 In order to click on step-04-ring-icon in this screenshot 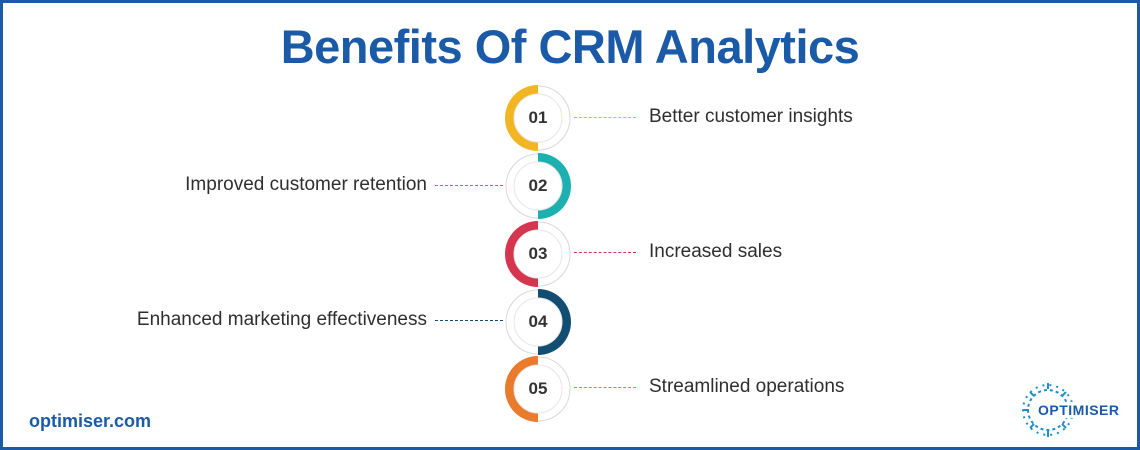, I will do `click(538, 322)`.